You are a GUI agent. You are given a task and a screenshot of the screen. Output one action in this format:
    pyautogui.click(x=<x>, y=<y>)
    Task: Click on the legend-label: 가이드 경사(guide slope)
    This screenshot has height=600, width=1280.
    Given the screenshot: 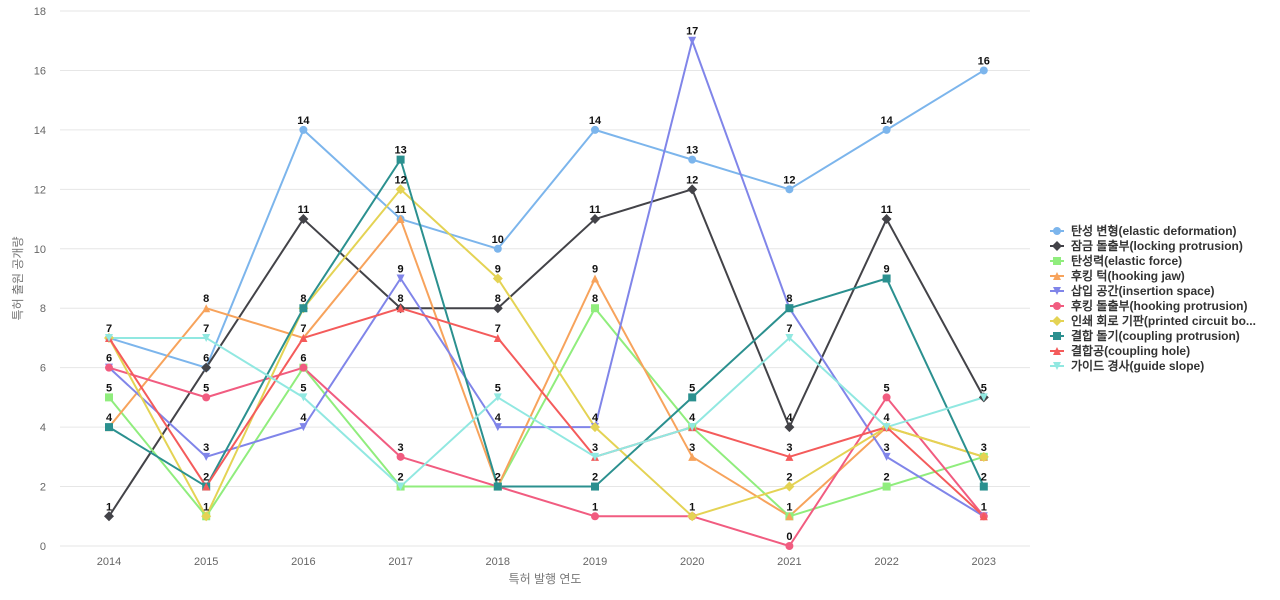 What is the action you would take?
    pyautogui.click(x=1137, y=365)
    